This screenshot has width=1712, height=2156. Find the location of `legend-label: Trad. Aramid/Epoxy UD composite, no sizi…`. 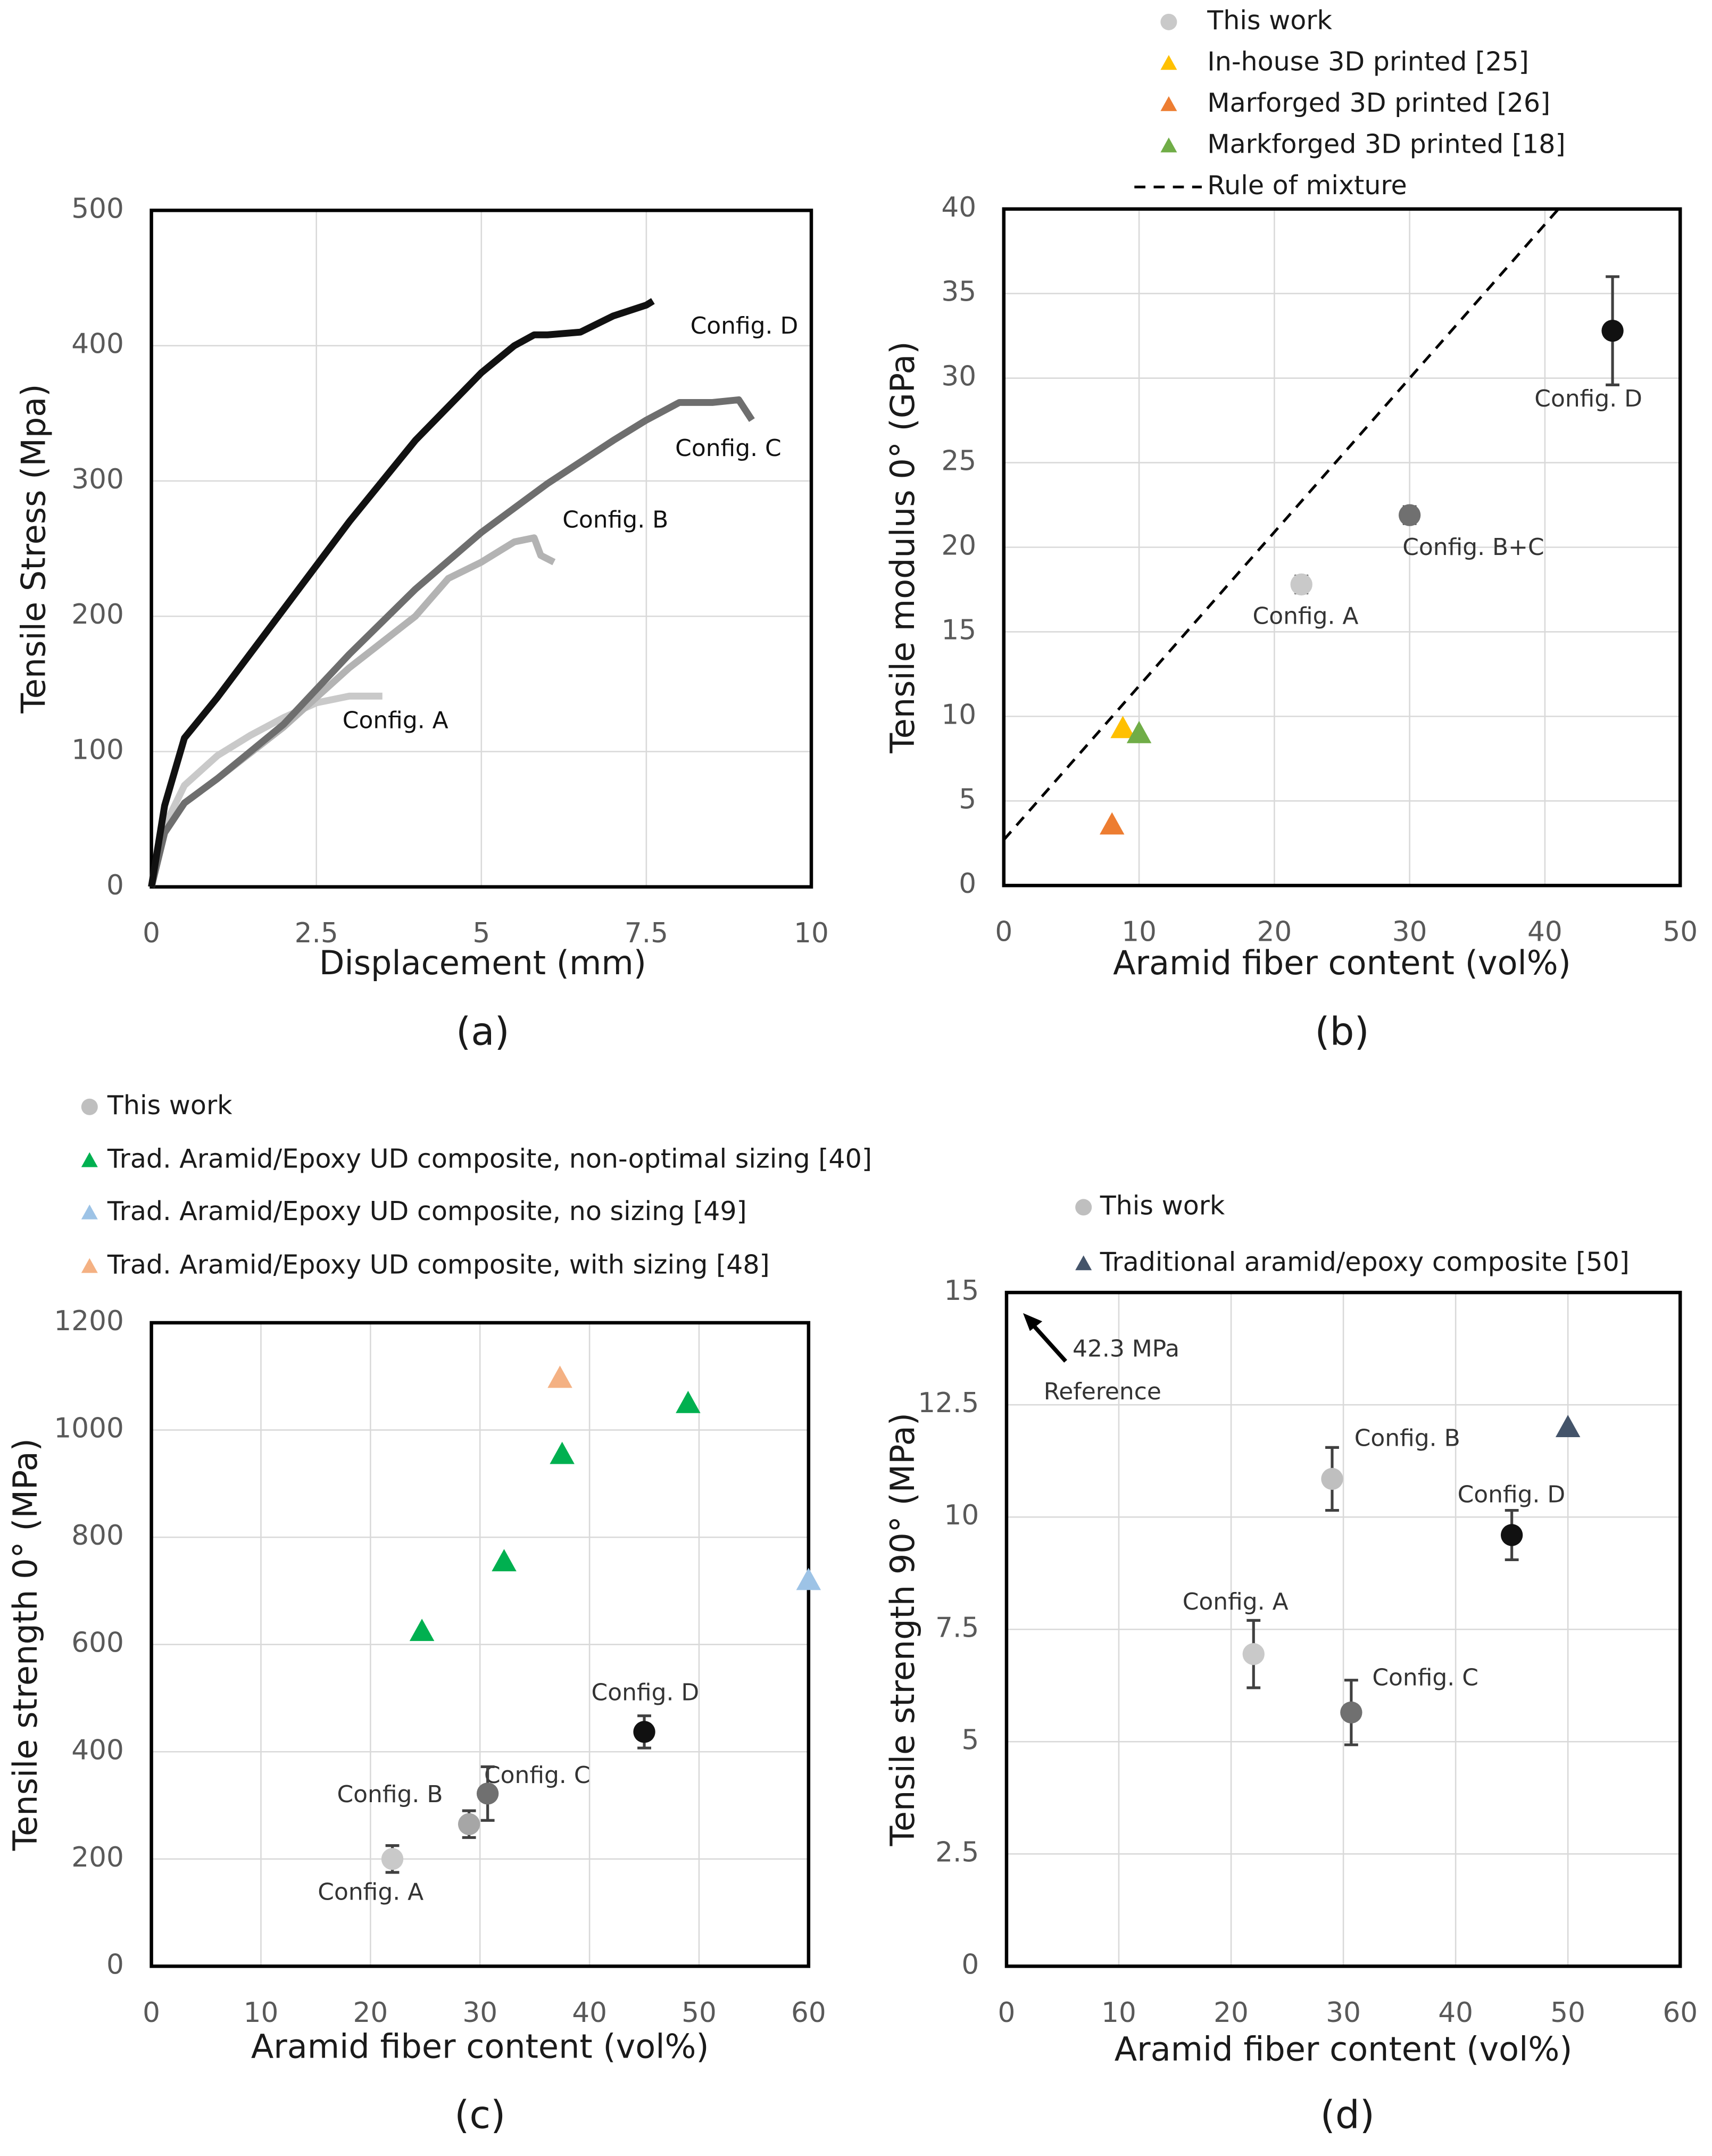

legend-label: Trad. Aramid/Epoxy UD composite, no sizi… is located at coordinates (427, 1211).